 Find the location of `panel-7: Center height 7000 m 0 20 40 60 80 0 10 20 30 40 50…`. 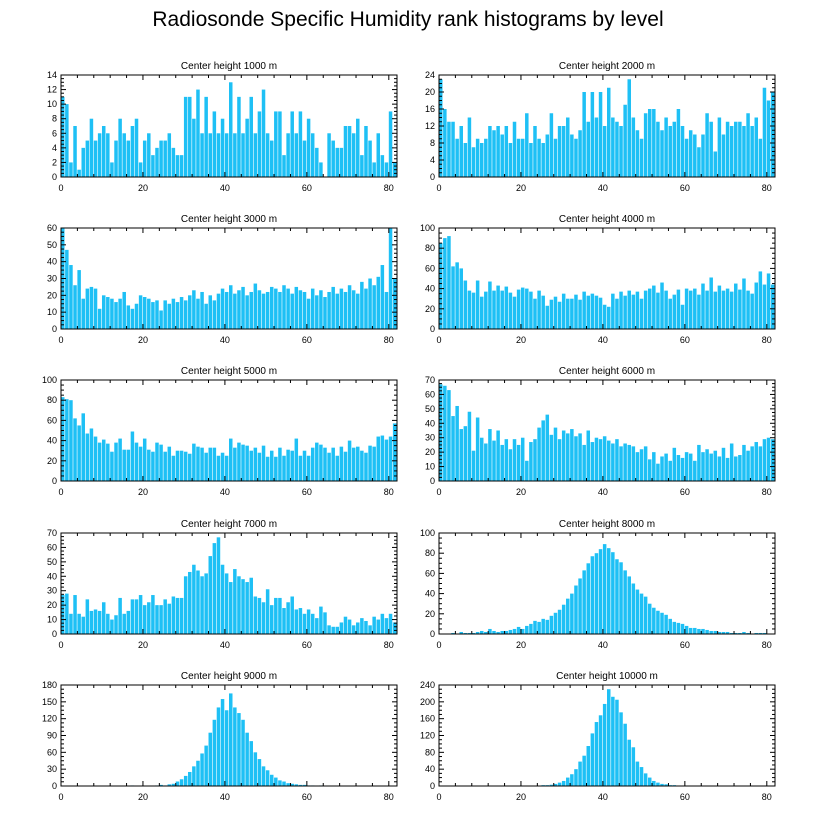

panel-7: Center height 7000 m 0 20 40 60 80 0 10 20 30 40 50… is located at coordinates (222, 584).